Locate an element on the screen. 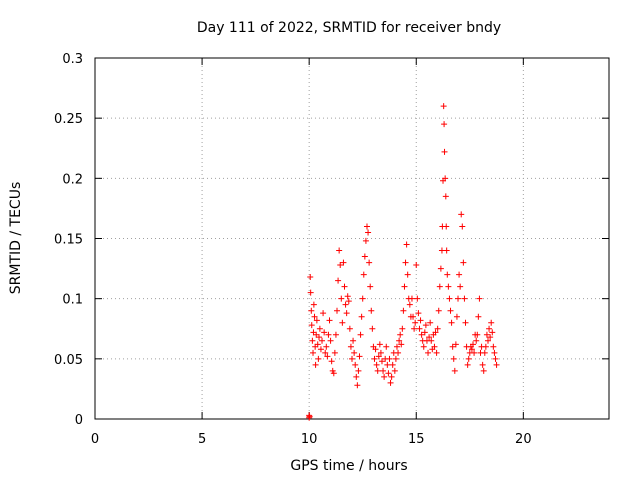 This screenshot has height=480, width=640. y-tick-label: 0.15 is located at coordinates (68, 240).